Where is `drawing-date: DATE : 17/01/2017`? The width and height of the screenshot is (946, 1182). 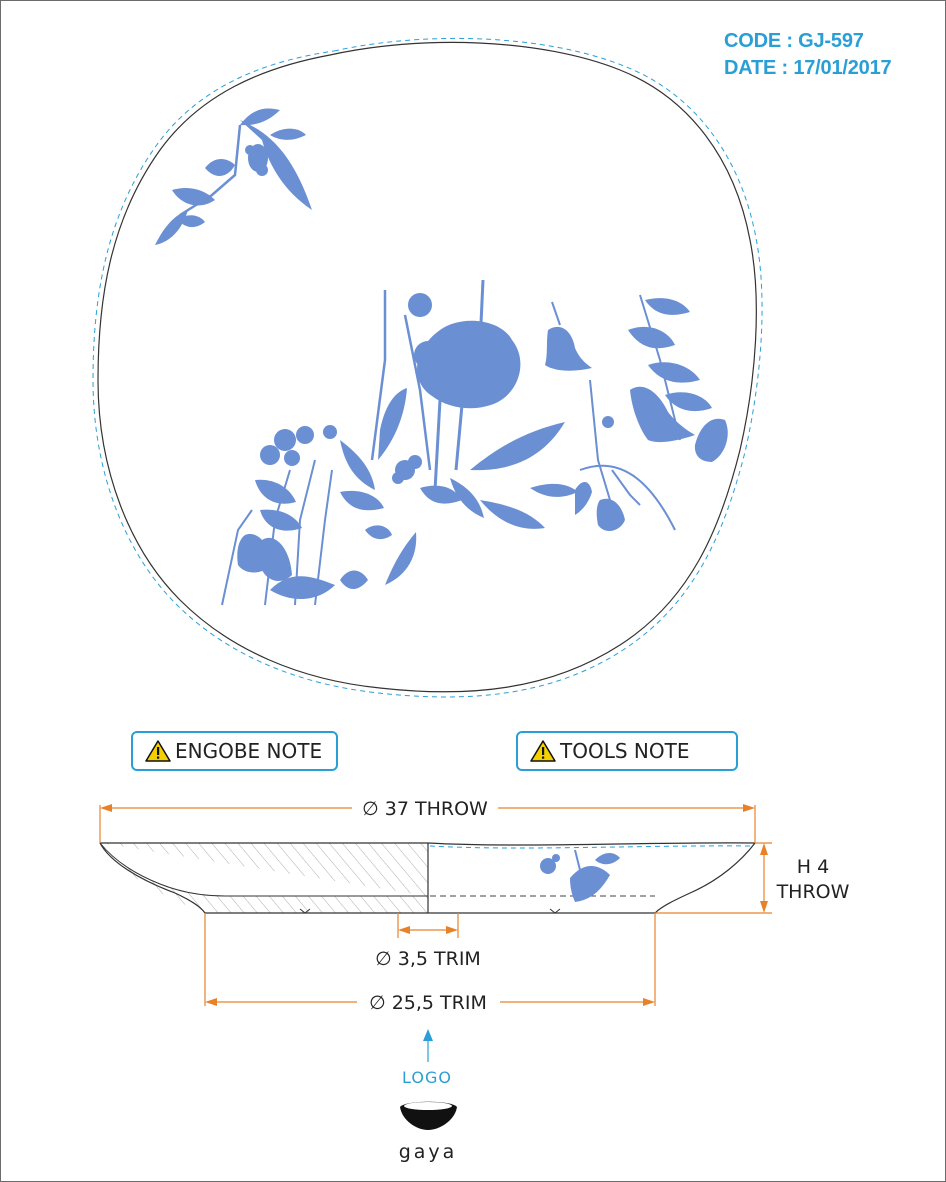
drawing-date: DATE : 17/01/2017 is located at coordinates (808, 68).